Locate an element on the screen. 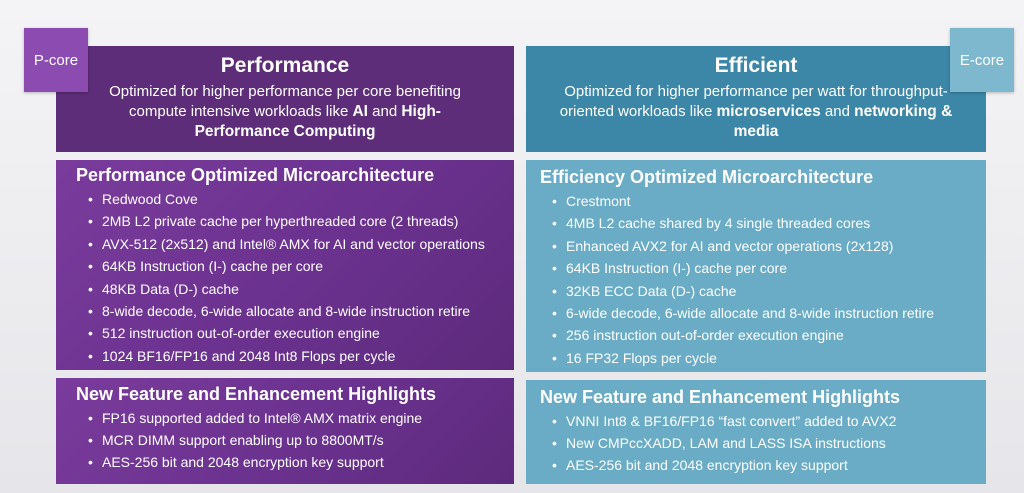 The height and width of the screenshot is (493, 1024). list-item: 32KB ECC Data (D-) cache is located at coordinates (769, 291).